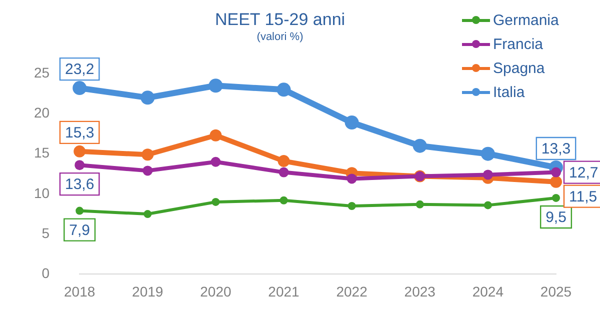  I want to click on x-tick-label: 2022, so click(352, 291).